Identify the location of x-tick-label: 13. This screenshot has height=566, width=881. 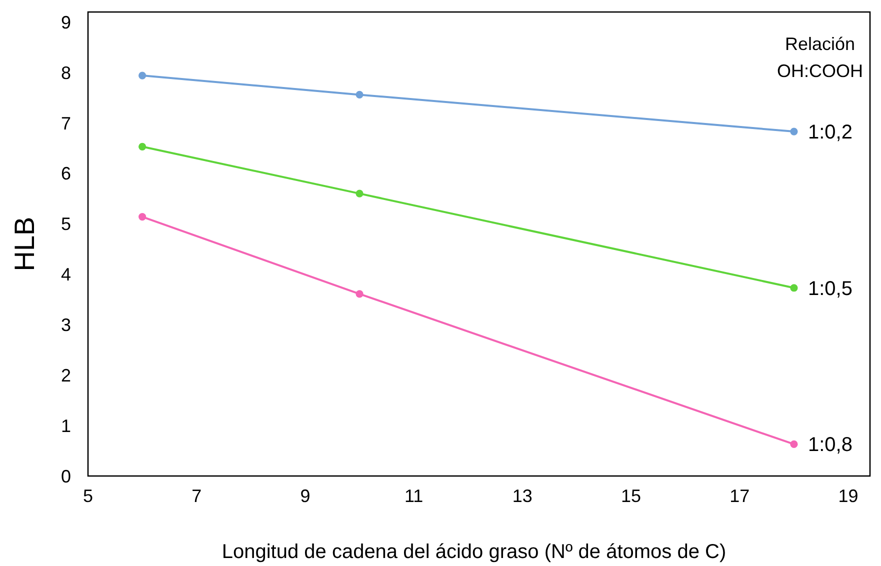
(522, 496).